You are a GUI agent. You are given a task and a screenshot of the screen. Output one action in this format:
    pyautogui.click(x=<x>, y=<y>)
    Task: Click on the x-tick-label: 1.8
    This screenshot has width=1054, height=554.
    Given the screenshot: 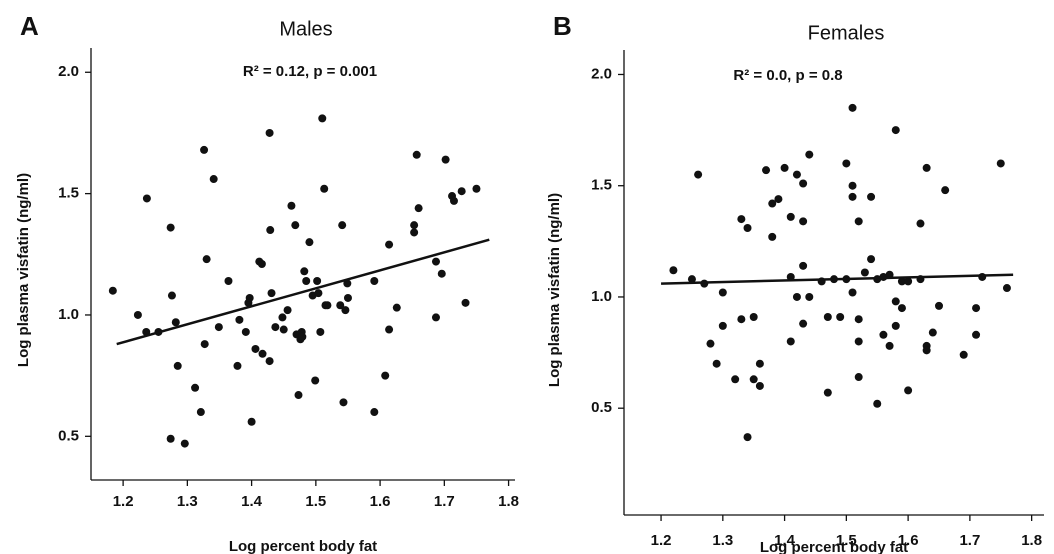 What is the action you would take?
    pyautogui.click(x=1031, y=540)
    